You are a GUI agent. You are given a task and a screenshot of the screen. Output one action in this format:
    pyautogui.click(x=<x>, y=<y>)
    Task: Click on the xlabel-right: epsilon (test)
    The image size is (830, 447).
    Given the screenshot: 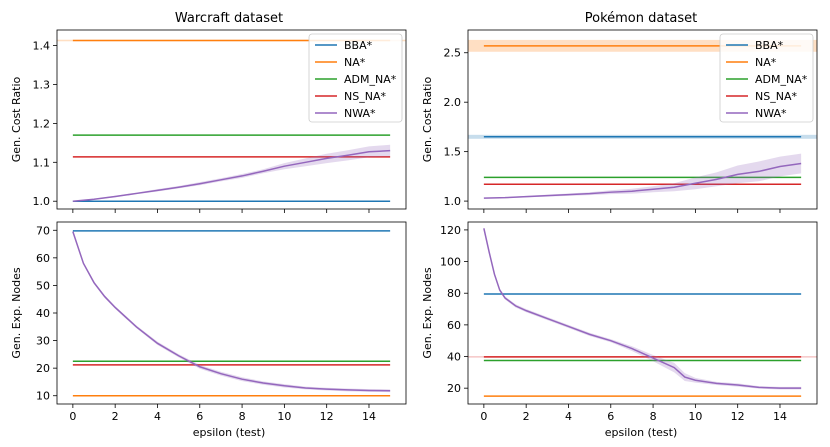 What is the action you would take?
    pyautogui.click(x=641, y=432)
    